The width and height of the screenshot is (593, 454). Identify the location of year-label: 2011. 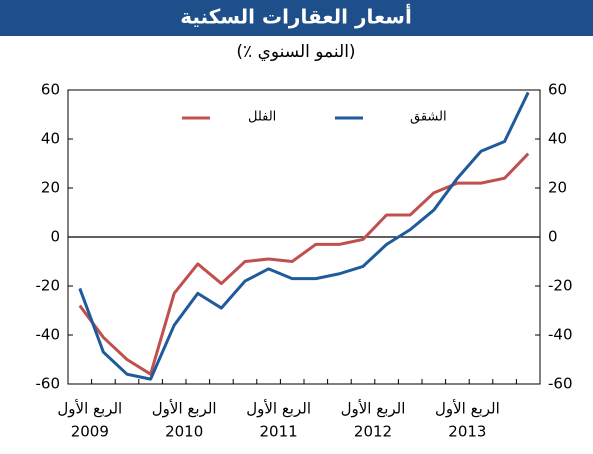
(279, 432).